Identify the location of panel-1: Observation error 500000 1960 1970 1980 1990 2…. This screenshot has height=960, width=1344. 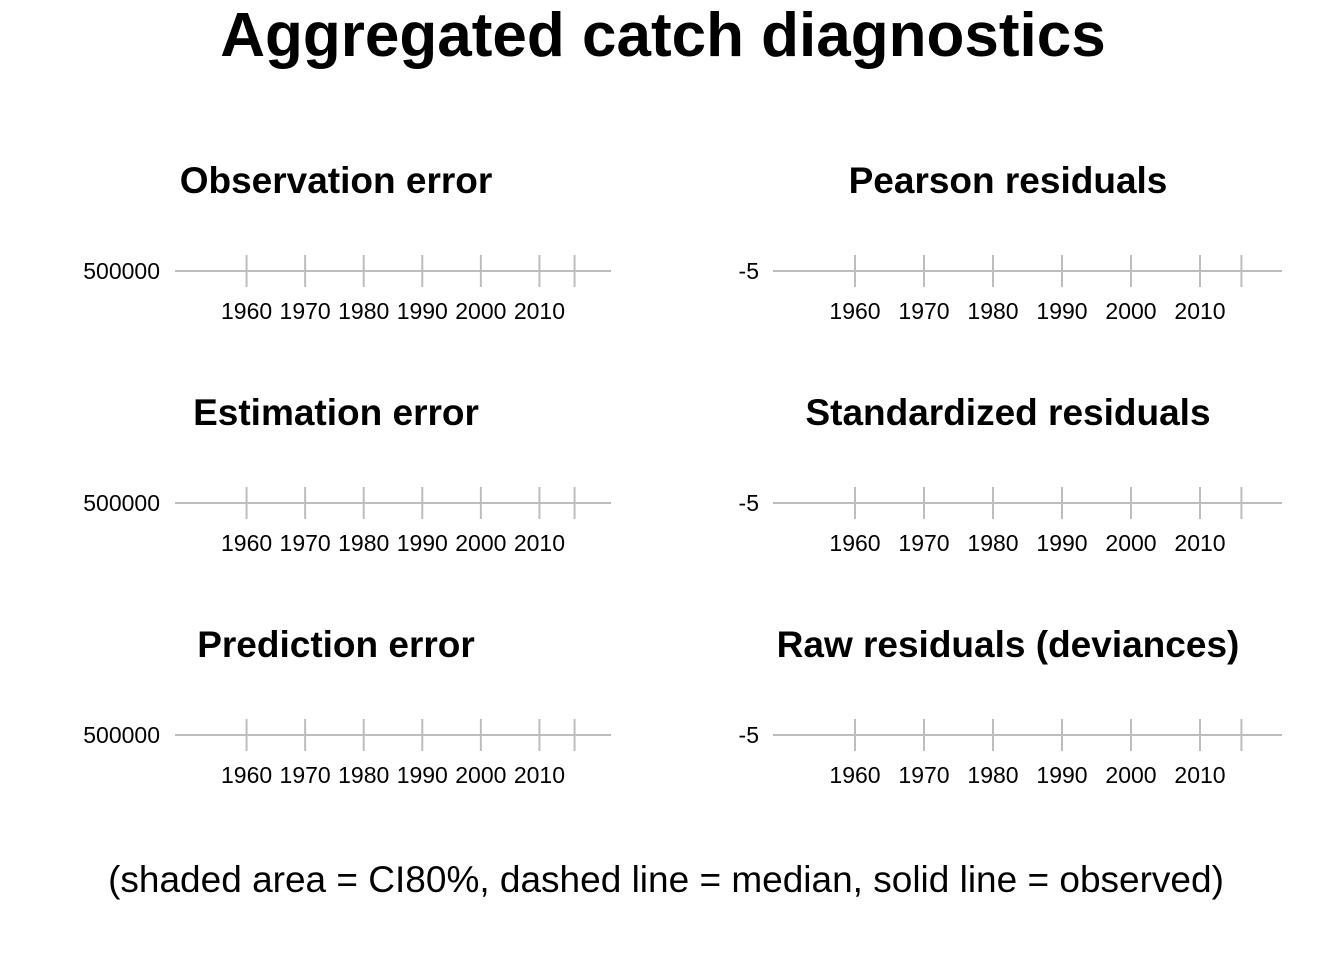
(347, 242).